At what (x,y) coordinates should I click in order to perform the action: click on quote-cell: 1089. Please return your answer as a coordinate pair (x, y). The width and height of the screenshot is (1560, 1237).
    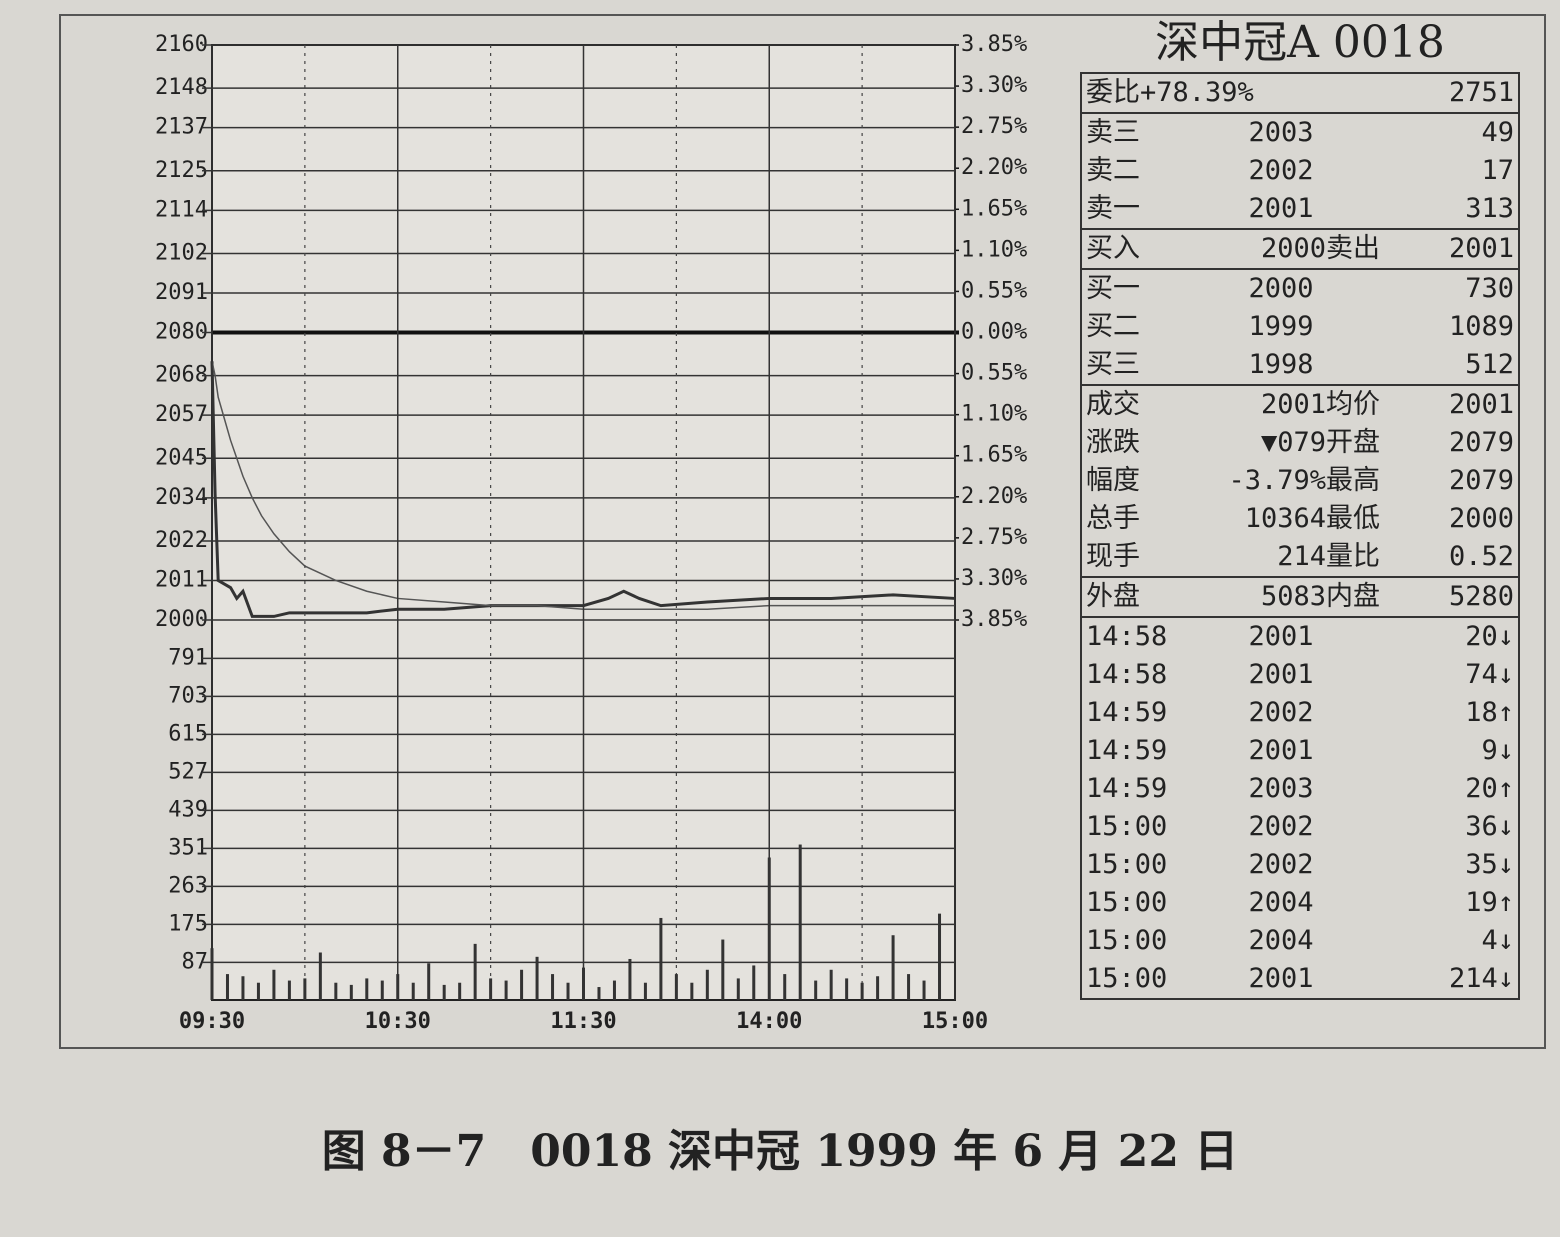
    Looking at the image, I should click on (1481, 326).